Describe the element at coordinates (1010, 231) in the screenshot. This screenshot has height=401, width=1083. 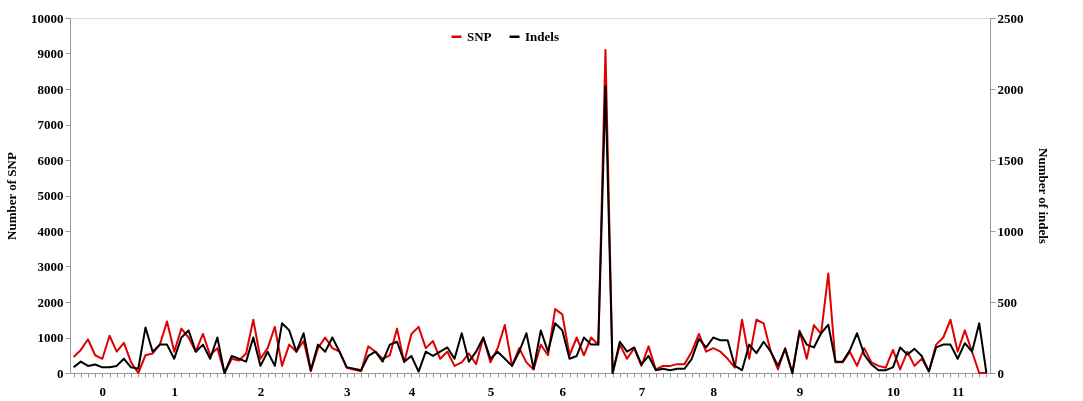
I see `y2-tick-label: 1000` at that location.